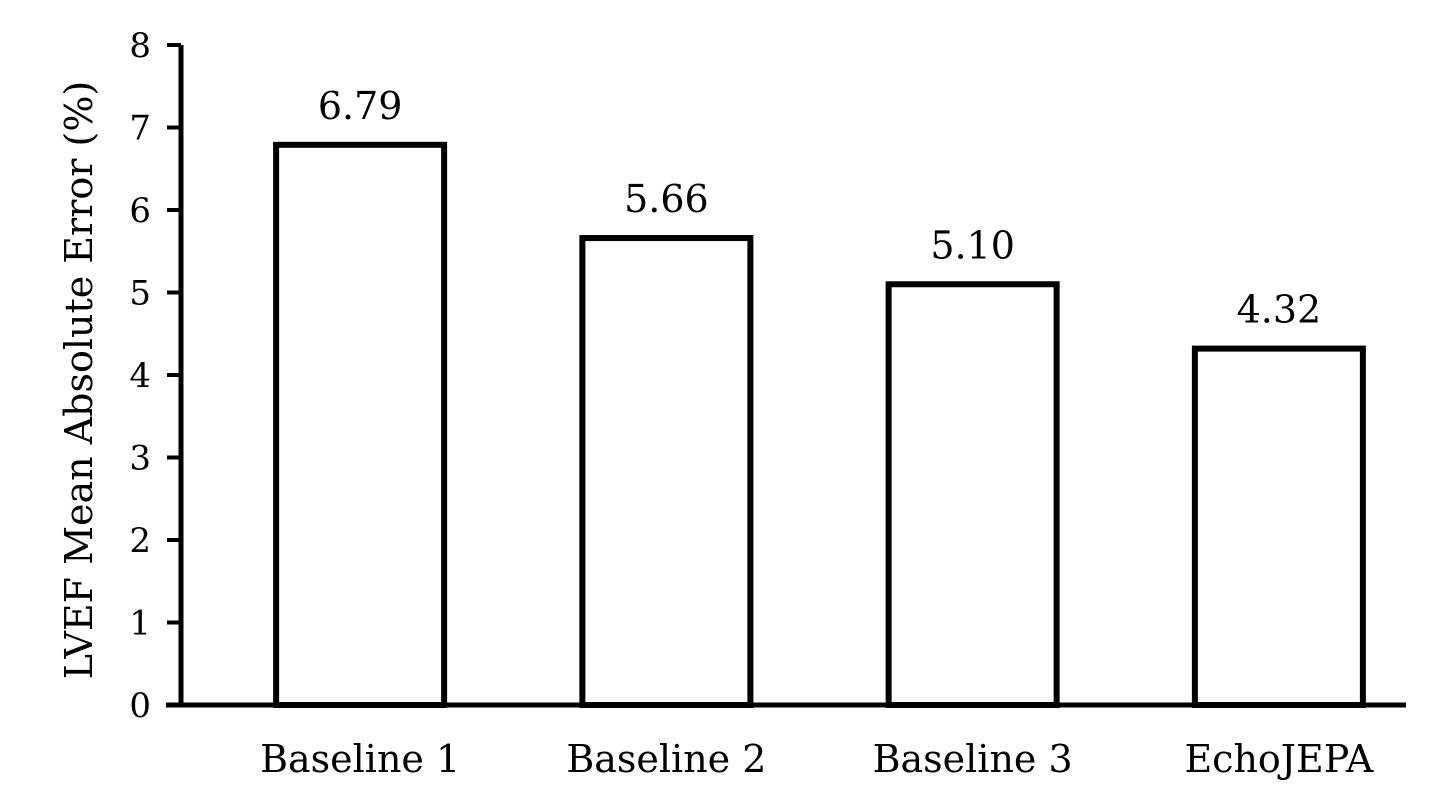 Image resolution: width=1456 pixels, height=812 pixels. I want to click on y-axis: 0 1 2 3 4 5 6 7 8, so click(156, 376).